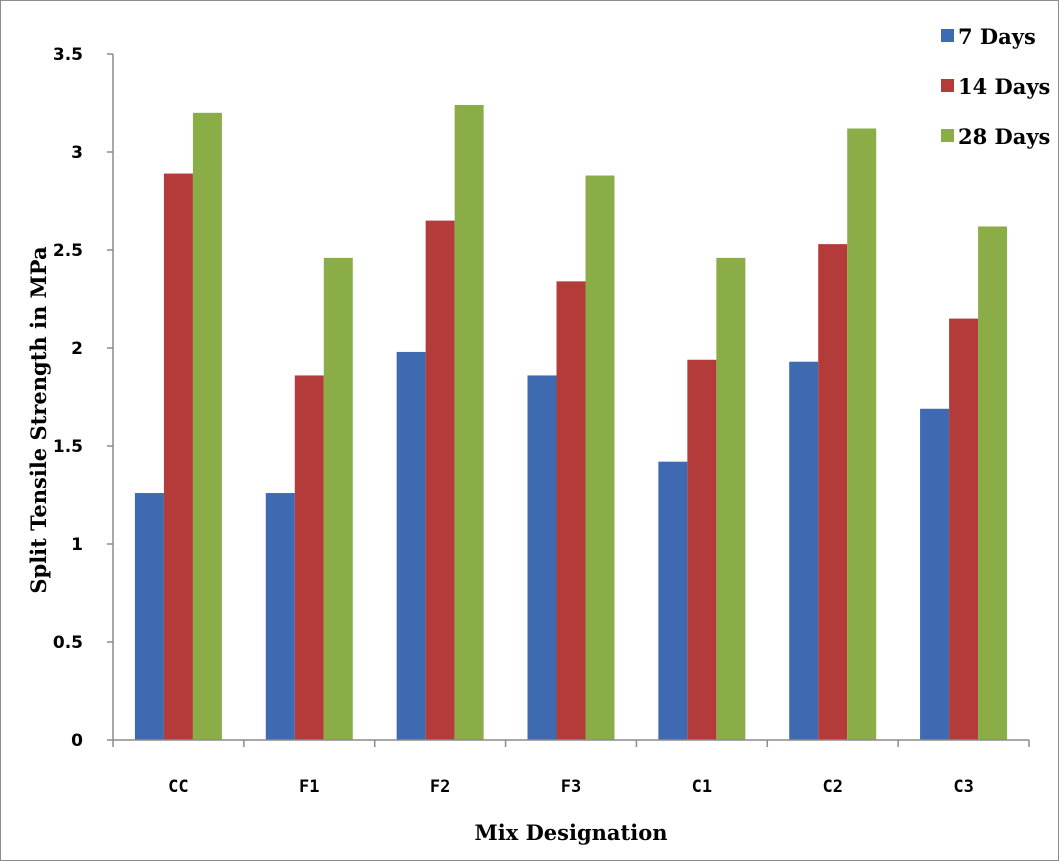 Image resolution: width=1059 pixels, height=861 pixels. Describe the element at coordinates (469, 422) in the screenshot. I see `bar-f2-28-days` at that location.